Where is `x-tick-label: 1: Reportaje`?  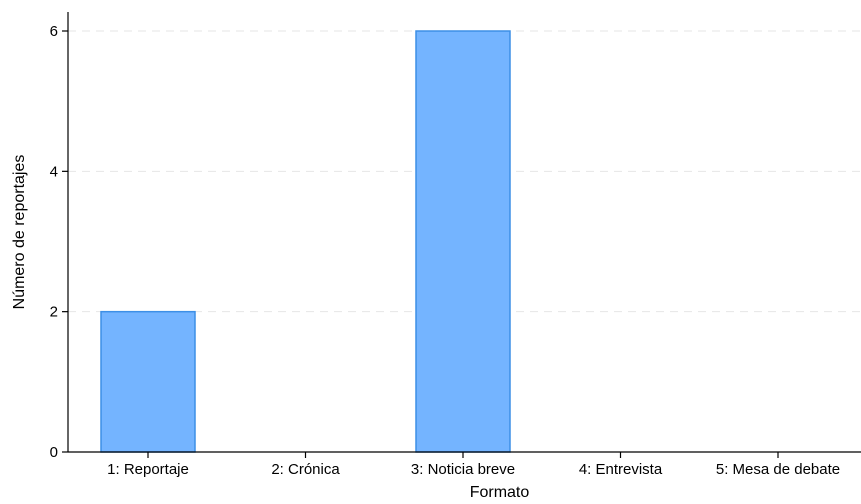 x-tick-label: 1: Reportaje is located at coordinates (148, 469).